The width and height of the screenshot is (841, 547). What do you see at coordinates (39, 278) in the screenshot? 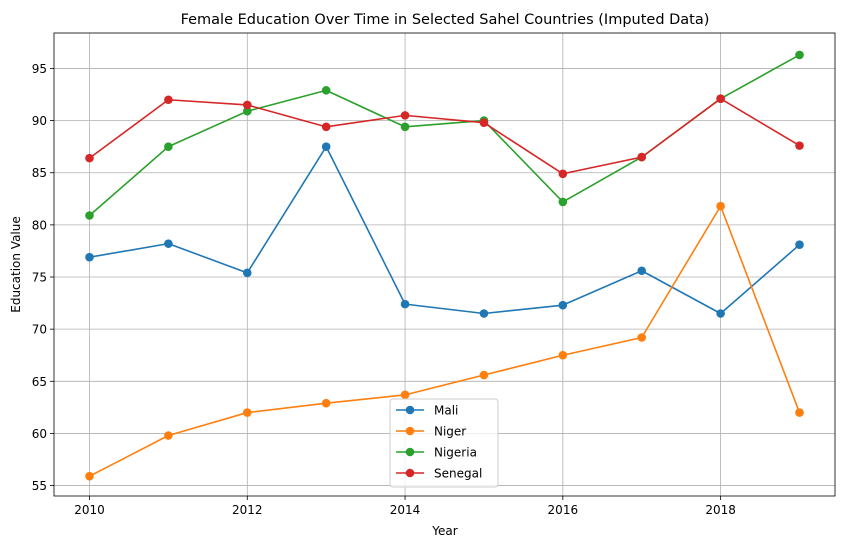
I see `y-tick-label: 75` at bounding box center [39, 278].